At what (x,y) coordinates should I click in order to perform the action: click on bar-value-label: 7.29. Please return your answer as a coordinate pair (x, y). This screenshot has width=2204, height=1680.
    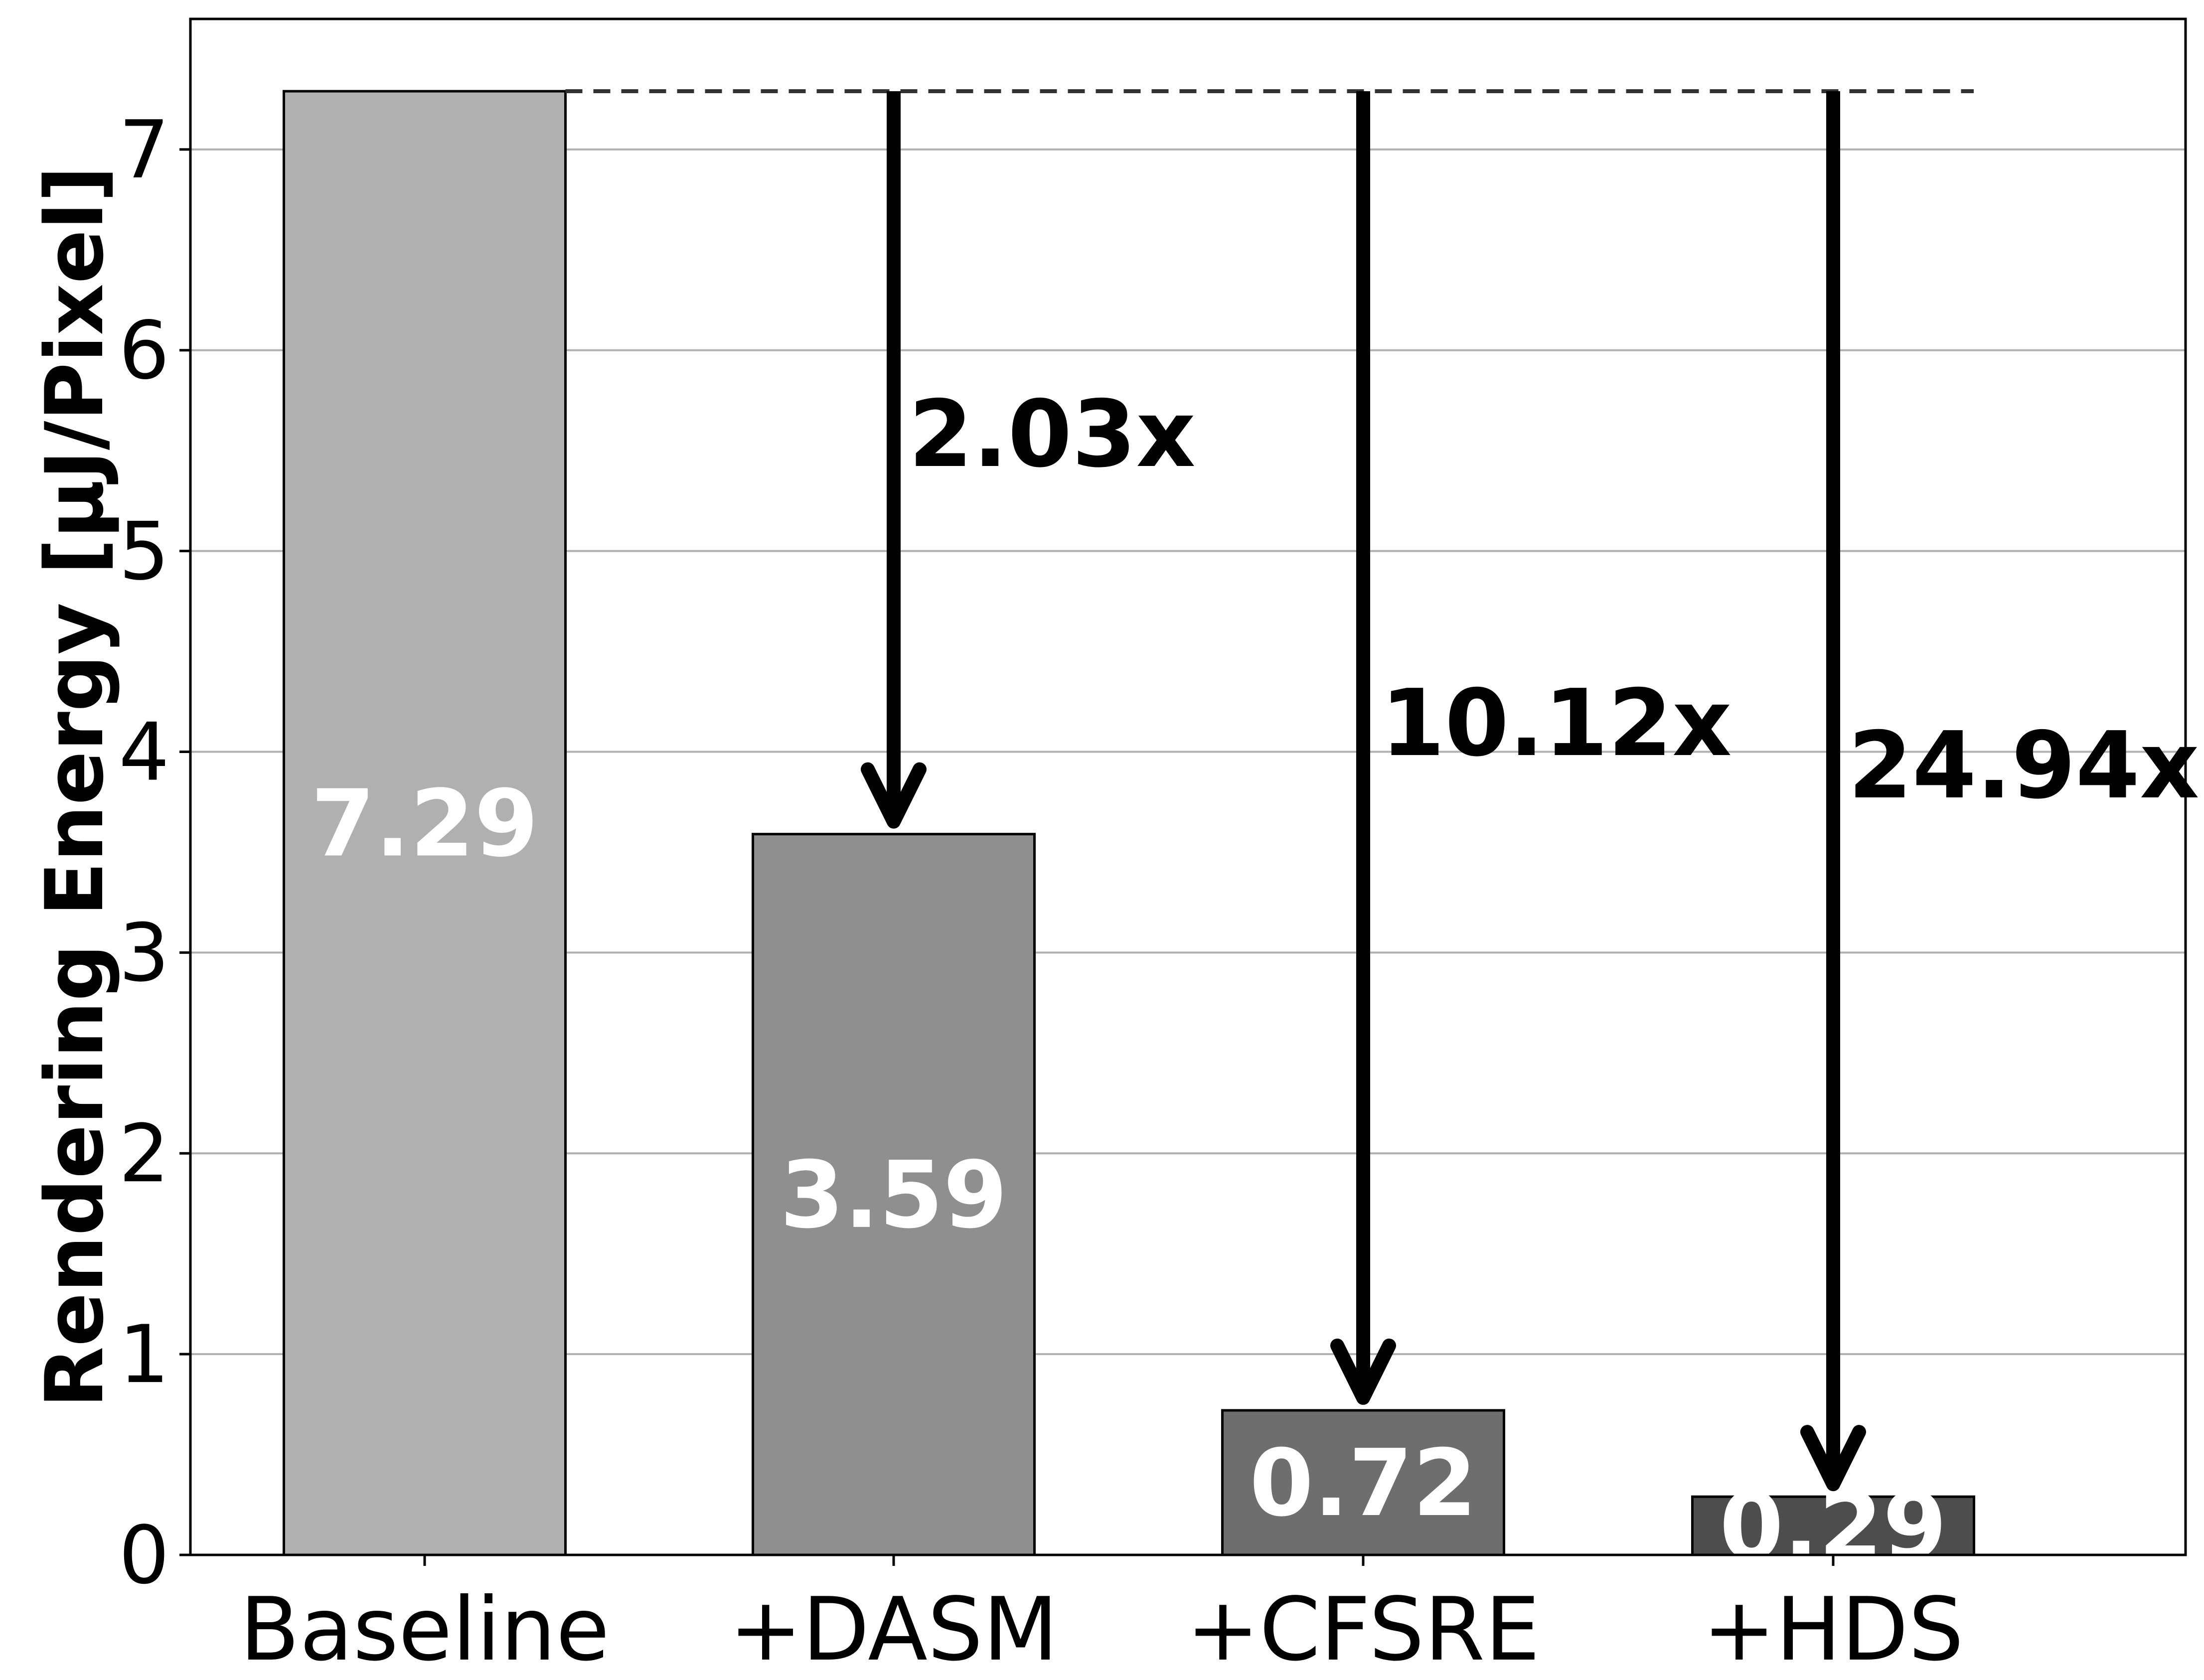
    Looking at the image, I should click on (425, 824).